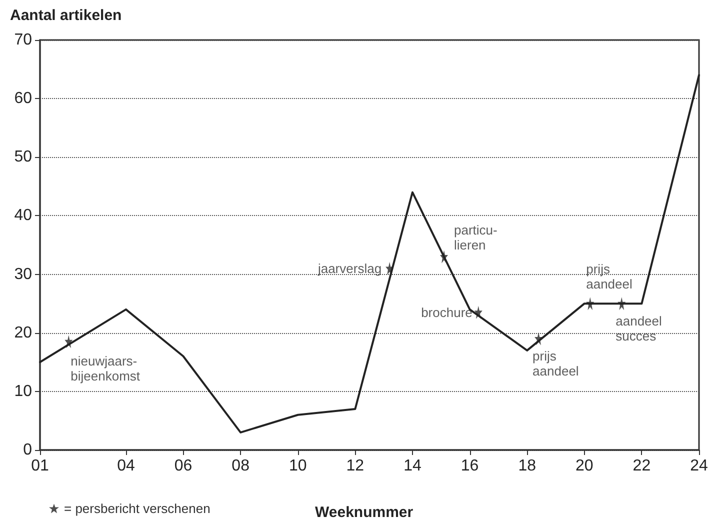 The width and height of the screenshot is (713, 524). What do you see at coordinates (639, 329) in the screenshot?
I see `annotation: aandeel succes` at bounding box center [639, 329].